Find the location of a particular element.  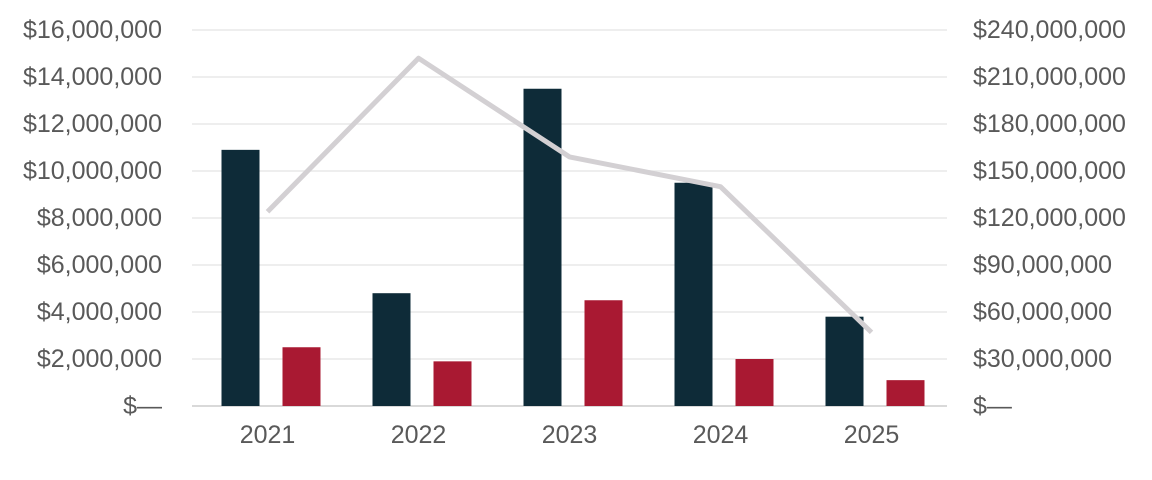

left-axis-tick-label: $2,000,000 is located at coordinates (99, 359).